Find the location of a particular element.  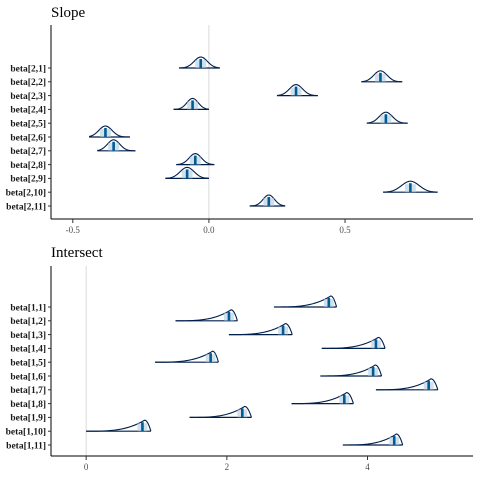

intersect-y-tick-label: beta[1,2] is located at coordinates (28, 322).